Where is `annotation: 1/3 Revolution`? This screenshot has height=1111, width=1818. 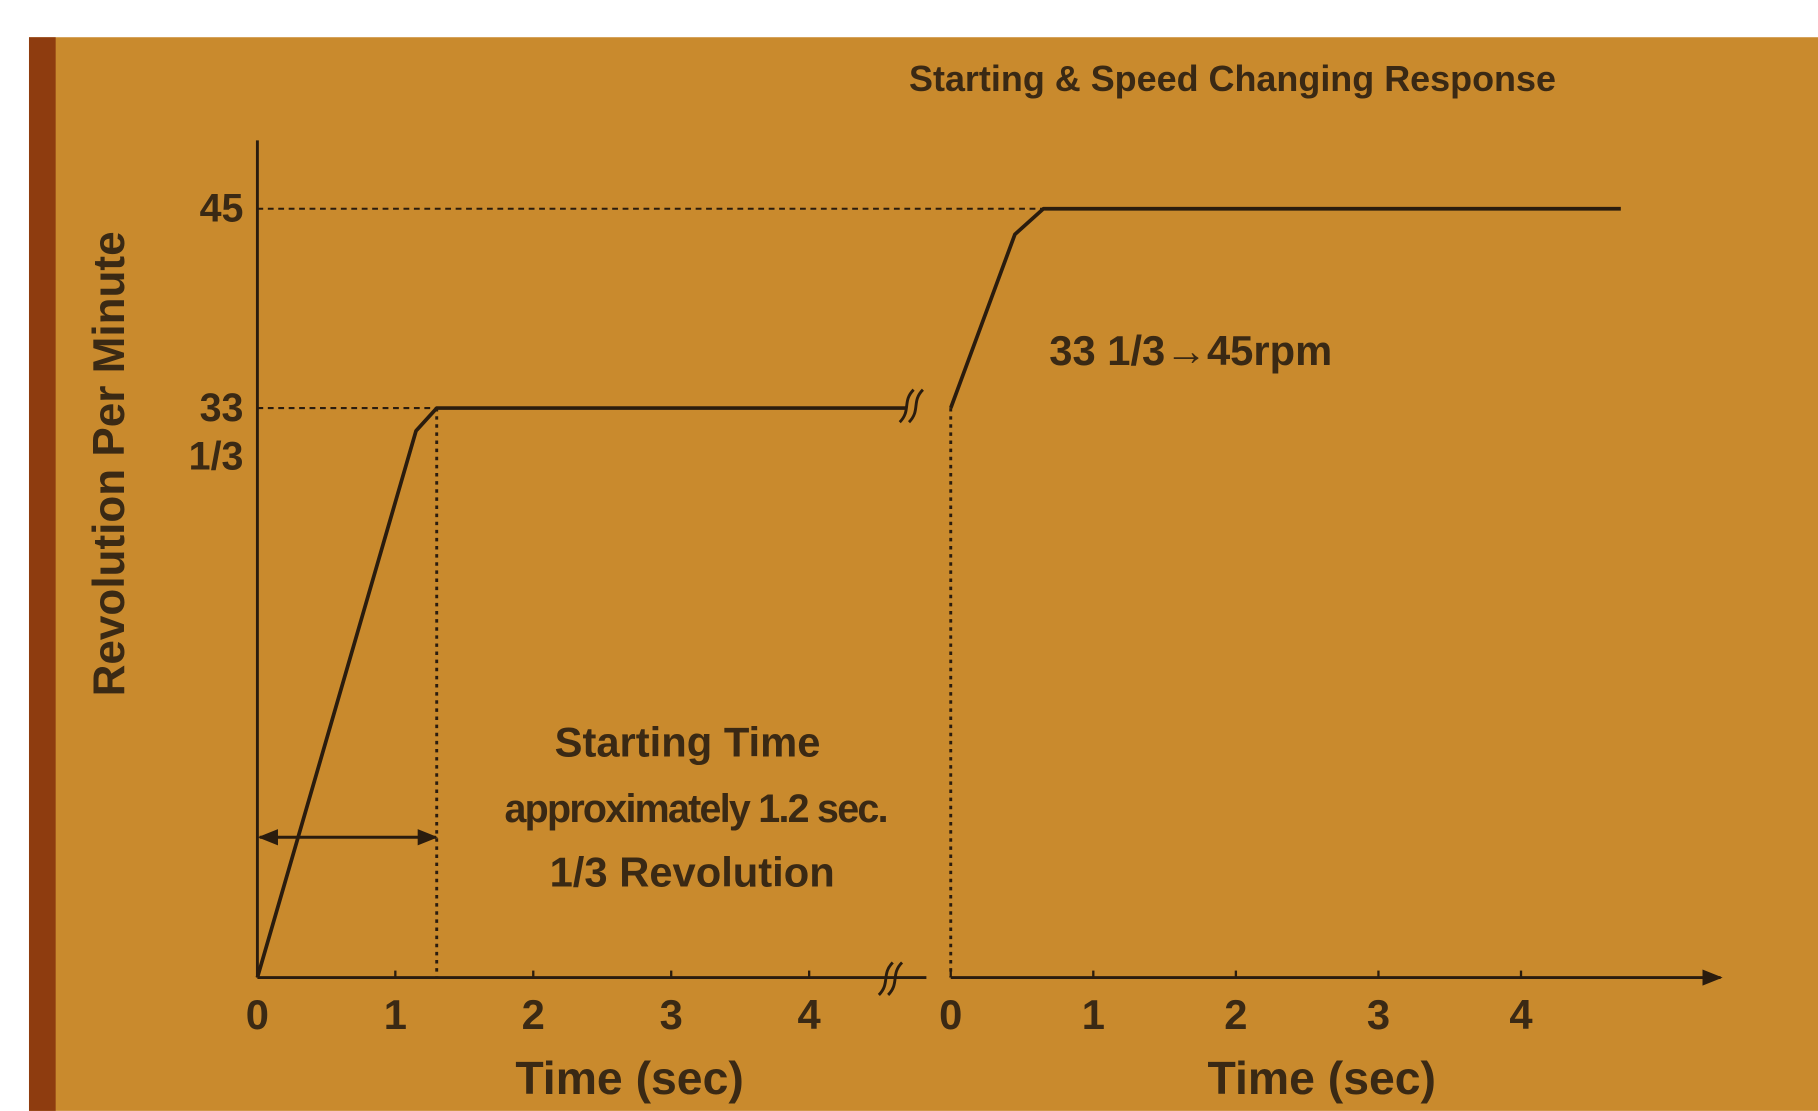 annotation: 1/3 Revolution is located at coordinates (692, 872).